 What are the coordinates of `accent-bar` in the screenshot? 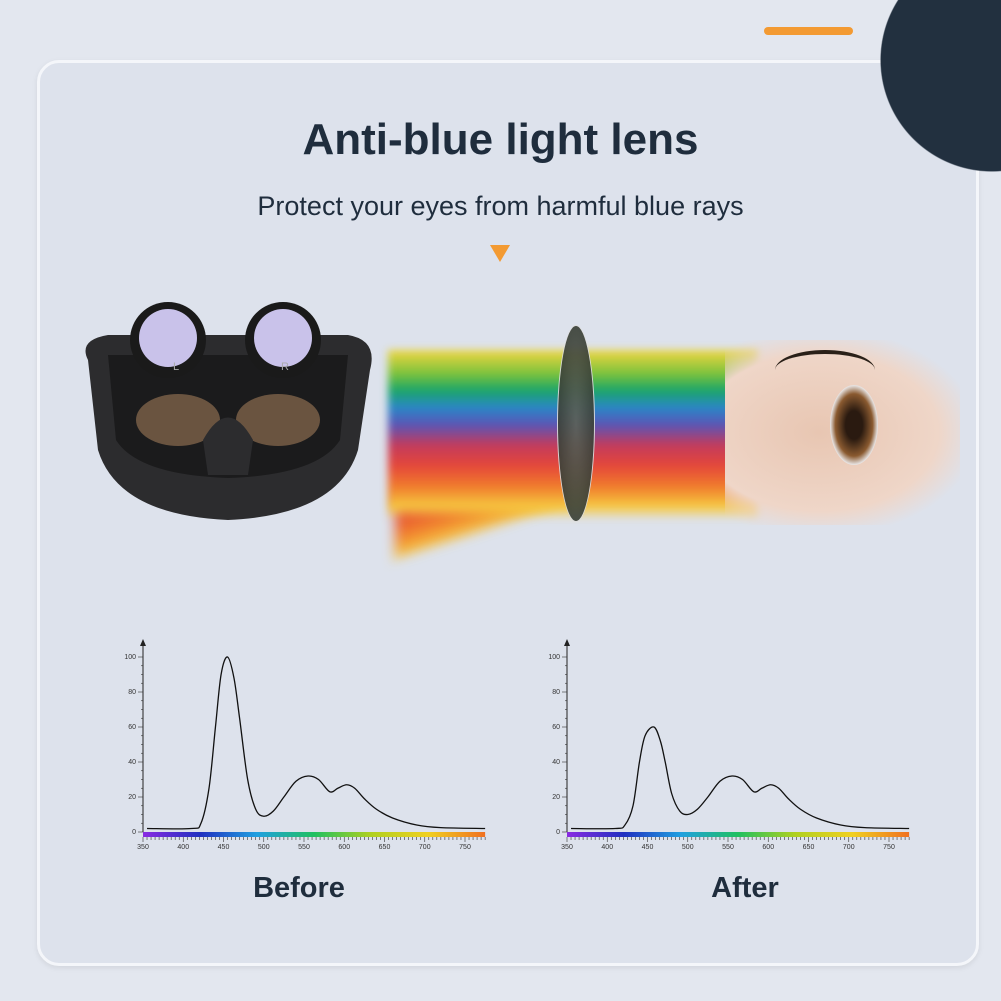 It's located at (808, 31).